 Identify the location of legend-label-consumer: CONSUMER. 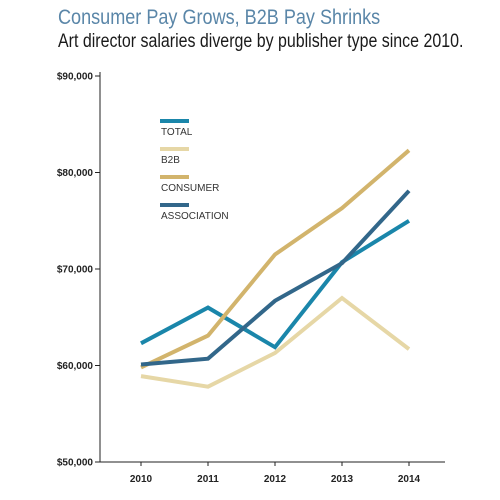
(190, 188).